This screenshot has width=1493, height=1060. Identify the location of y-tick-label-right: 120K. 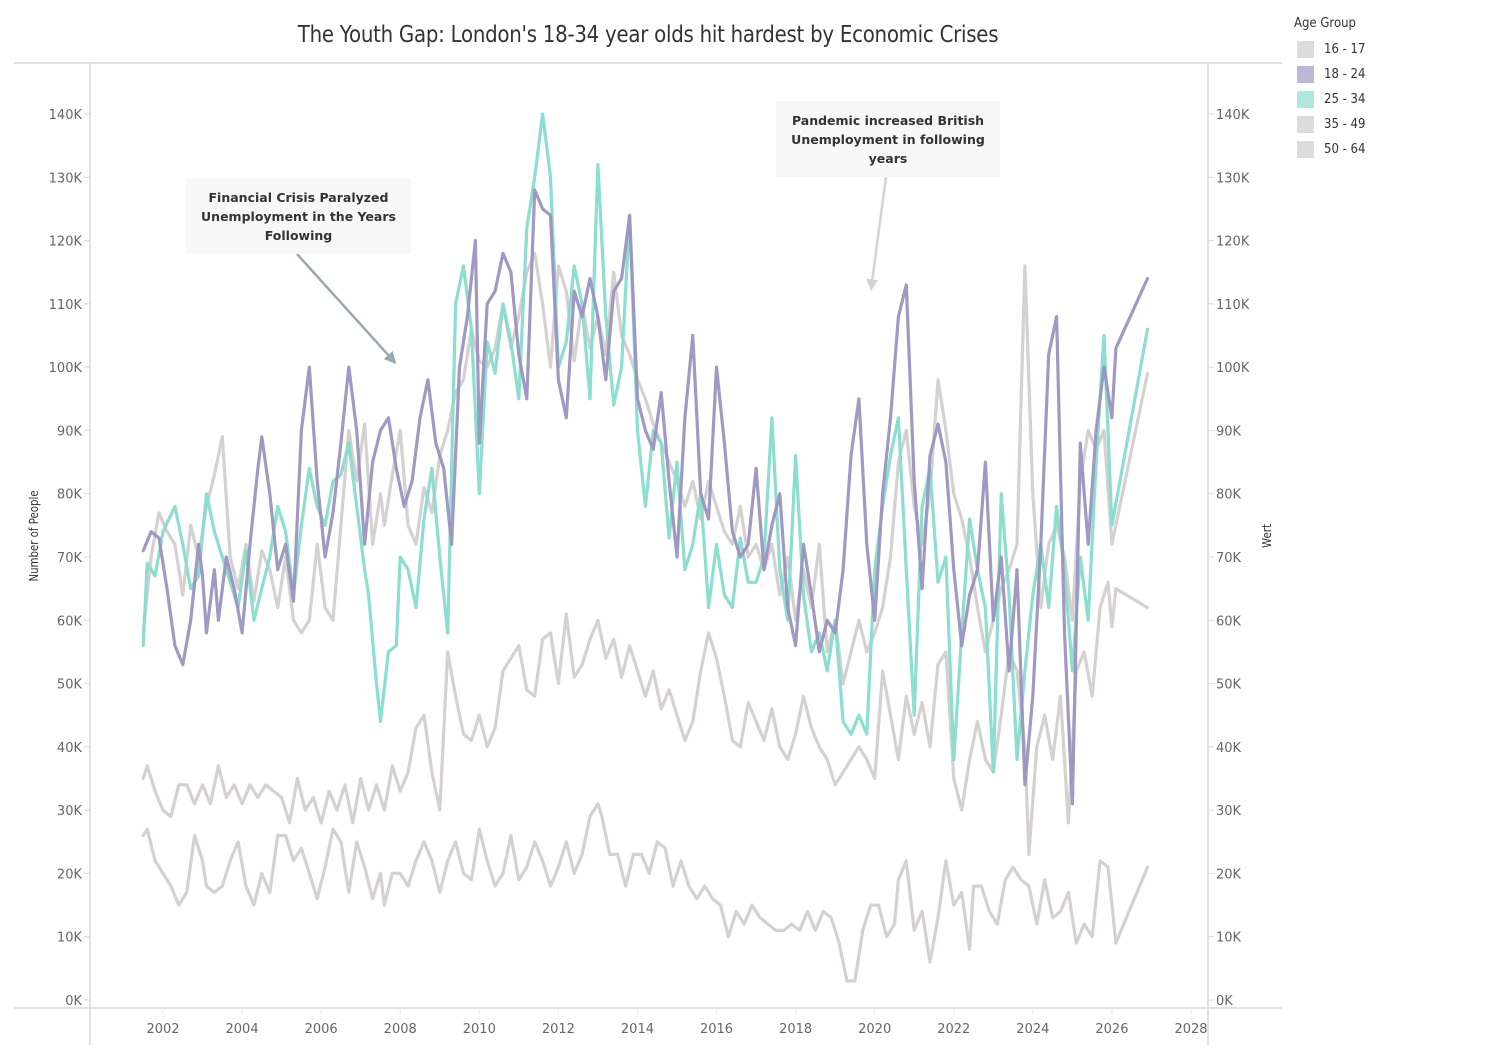
(1233, 242).